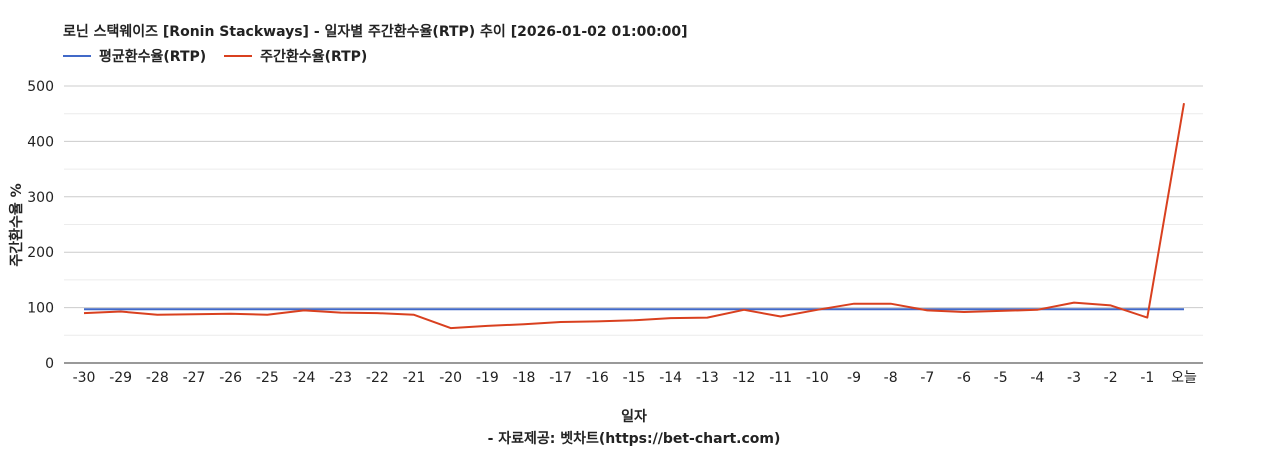 The height and width of the screenshot is (450, 1268). What do you see at coordinates (238, 56) in the screenshot?
I see `legend-swatch-weekly` at bounding box center [238, 56].